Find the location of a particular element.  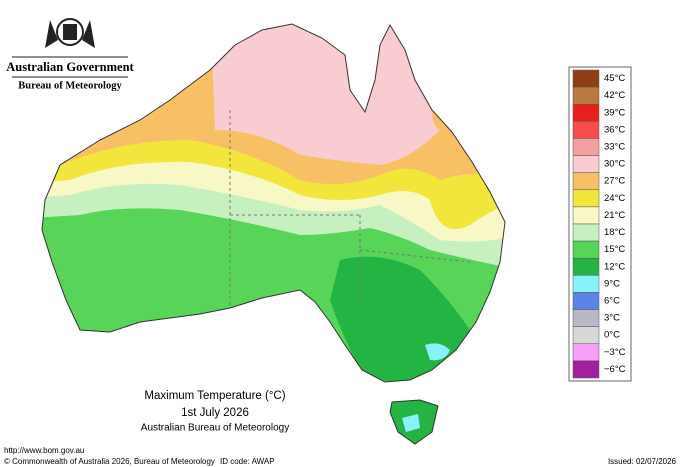

legend-label: 33°C is located at coordinates (614, 147).